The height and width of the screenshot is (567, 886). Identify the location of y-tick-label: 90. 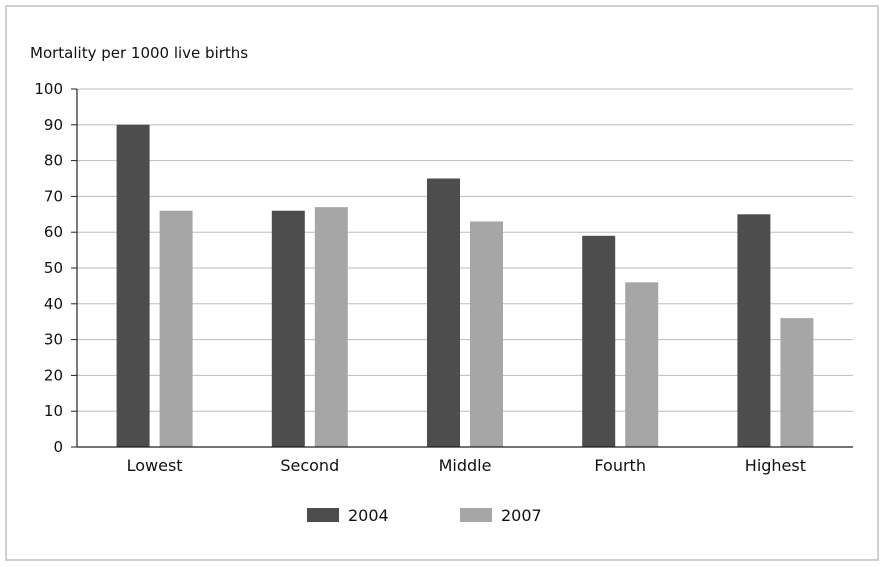
(53, 125).